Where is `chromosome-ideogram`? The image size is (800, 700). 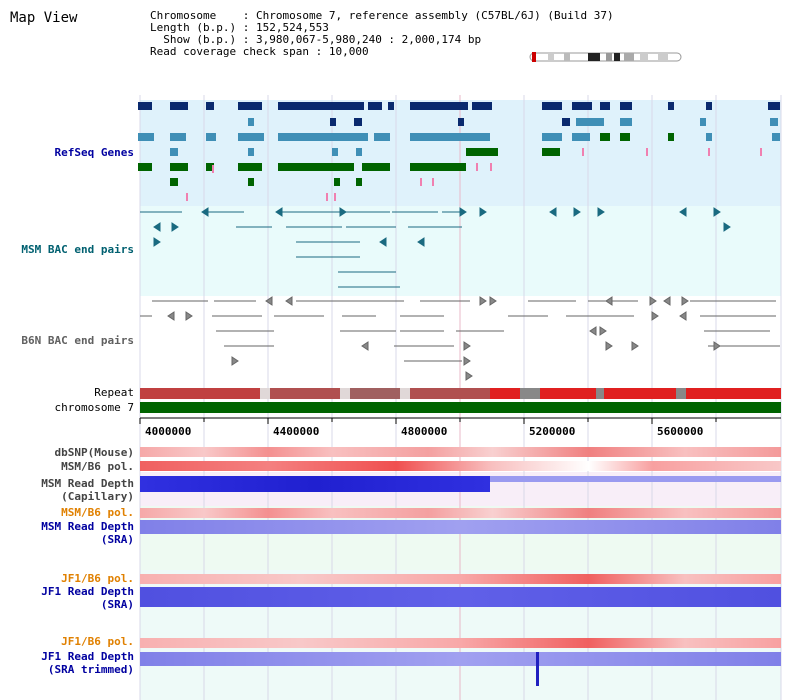
chromosome-ideogram is located at coordinates (605, 57).